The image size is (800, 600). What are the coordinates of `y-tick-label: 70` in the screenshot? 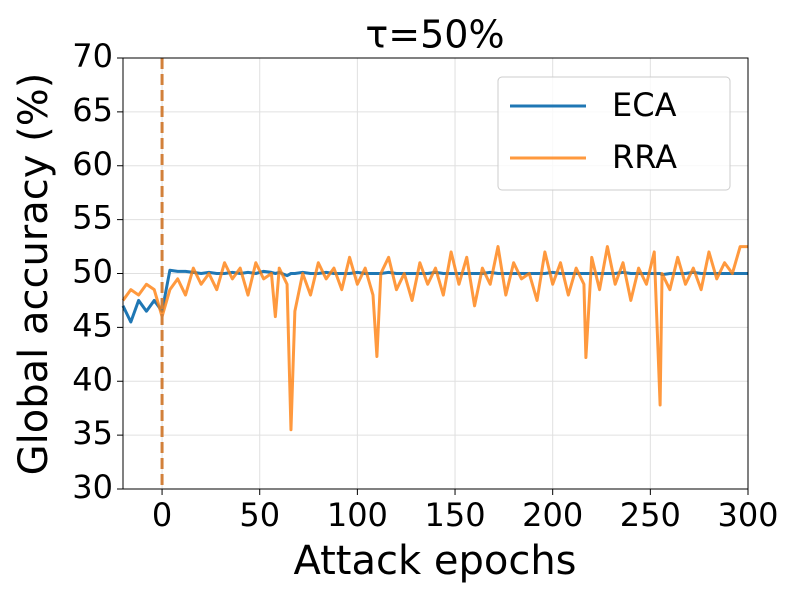 It's located at (92, 56).